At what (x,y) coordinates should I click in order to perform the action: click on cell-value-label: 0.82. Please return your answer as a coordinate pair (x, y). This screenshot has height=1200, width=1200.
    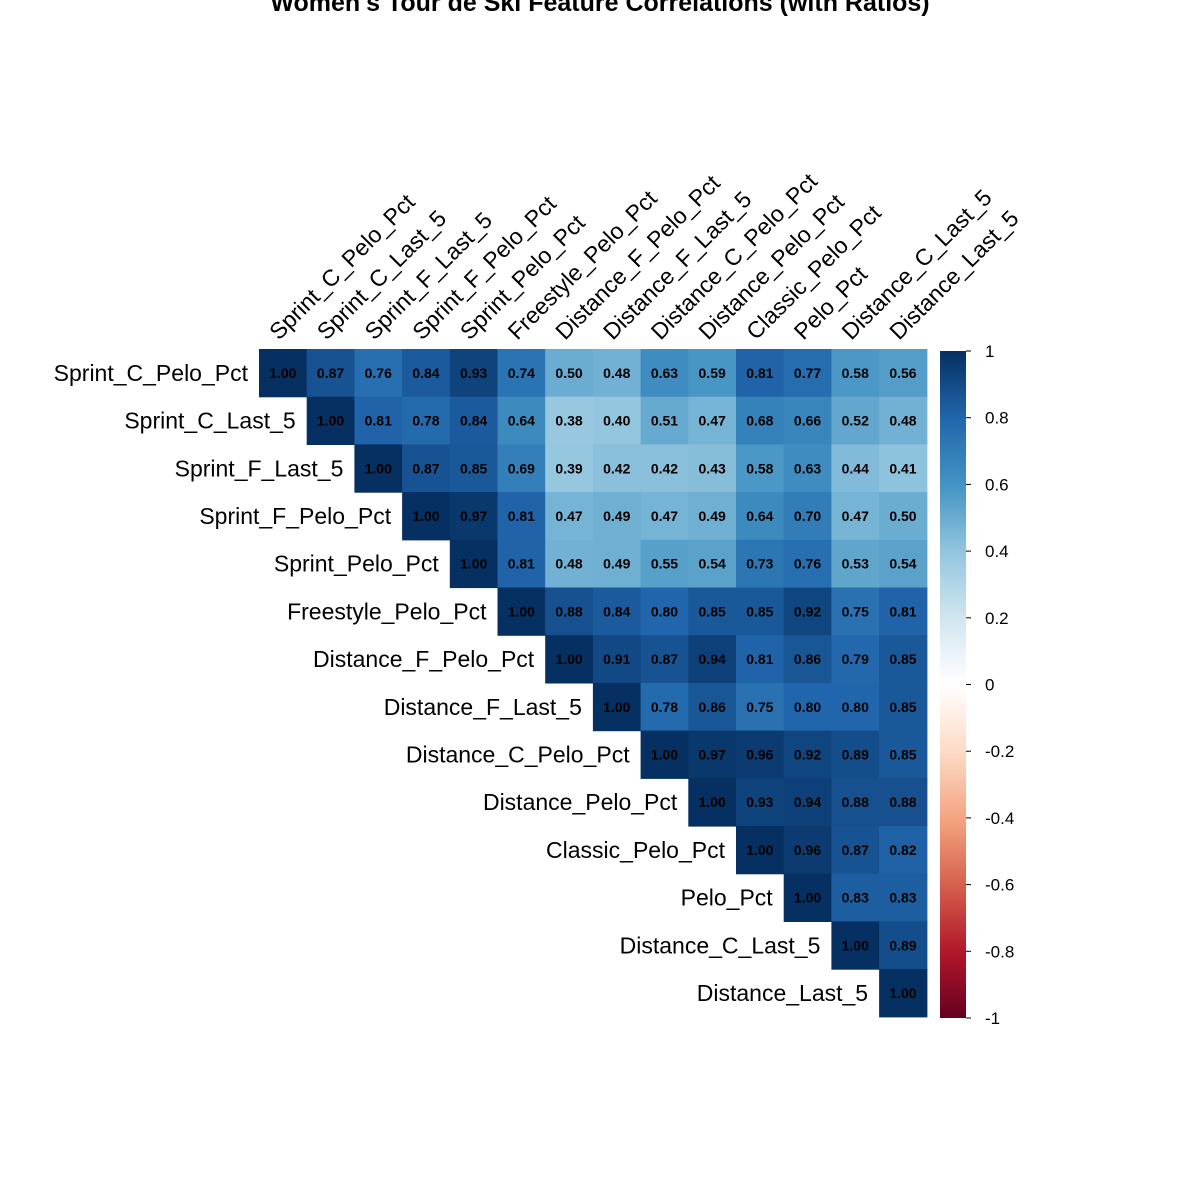
    Looking at the image, I should click on (902, 850).